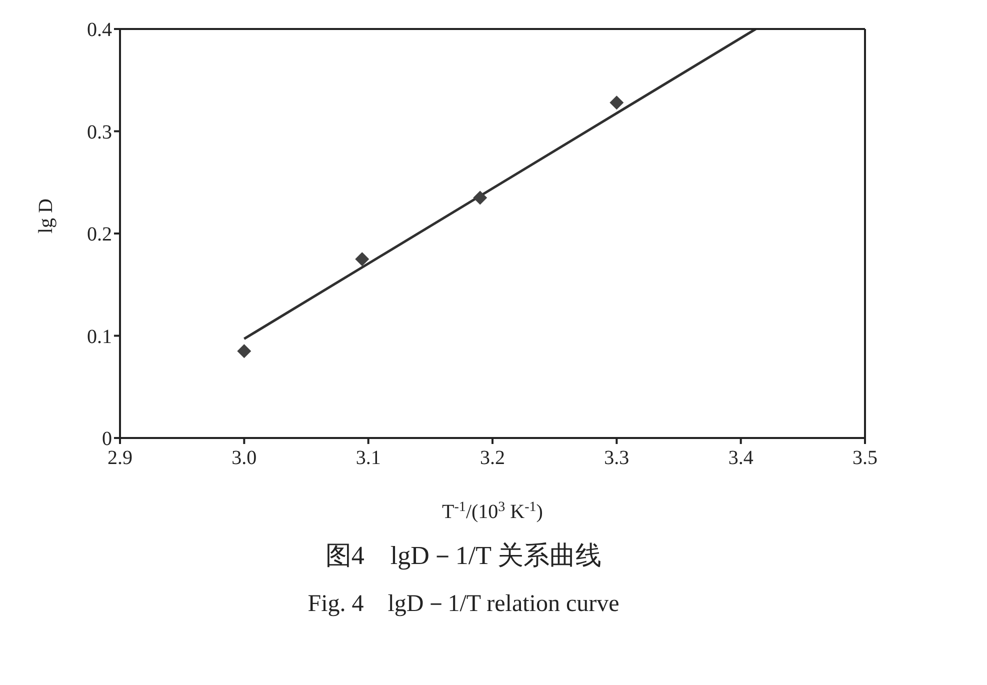 The width and height of the screenshot is (987, 685). I want to click on y-tick-label: 0.1, so click(99, 337).